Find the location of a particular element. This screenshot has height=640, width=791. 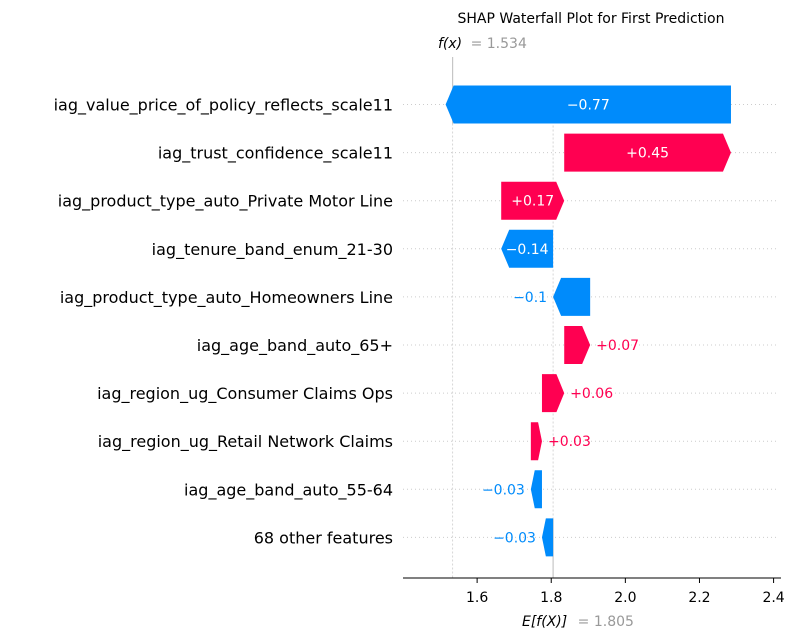

feature-label: iag_trust_confidence_scale11 is located at coordinates (275, 154).